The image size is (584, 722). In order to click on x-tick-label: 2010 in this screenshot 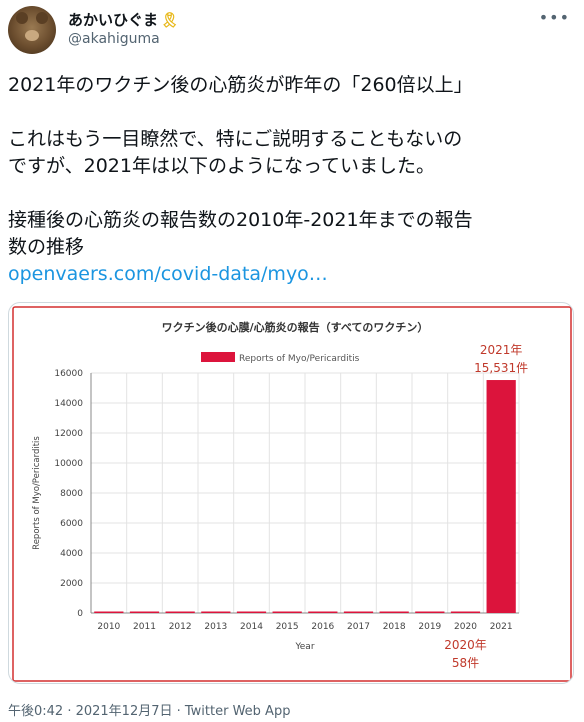, I will do `click(108, 627)`.